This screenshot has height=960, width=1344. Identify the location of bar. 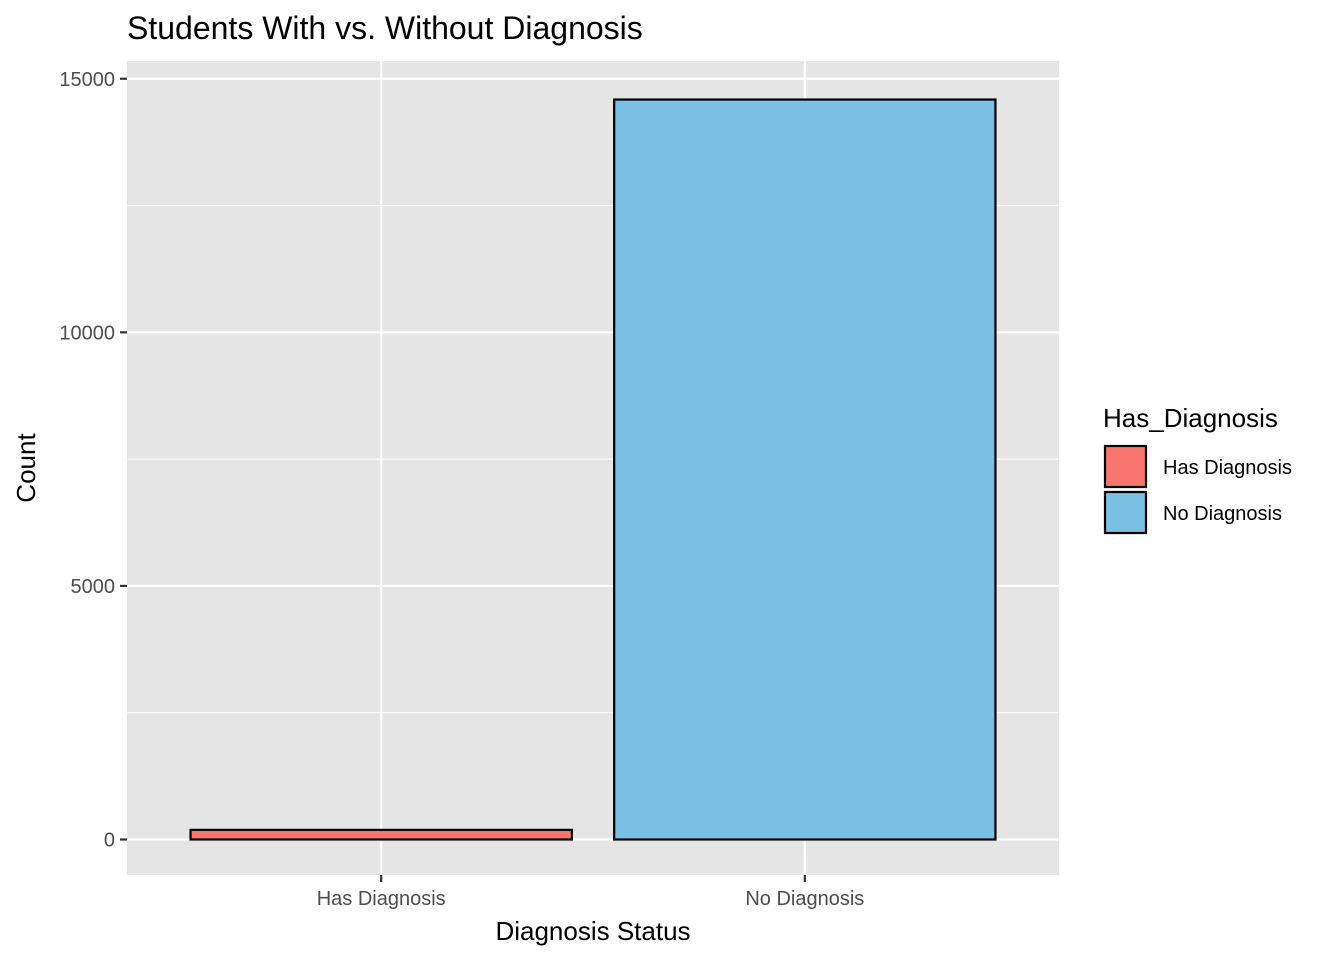
(381, 834).